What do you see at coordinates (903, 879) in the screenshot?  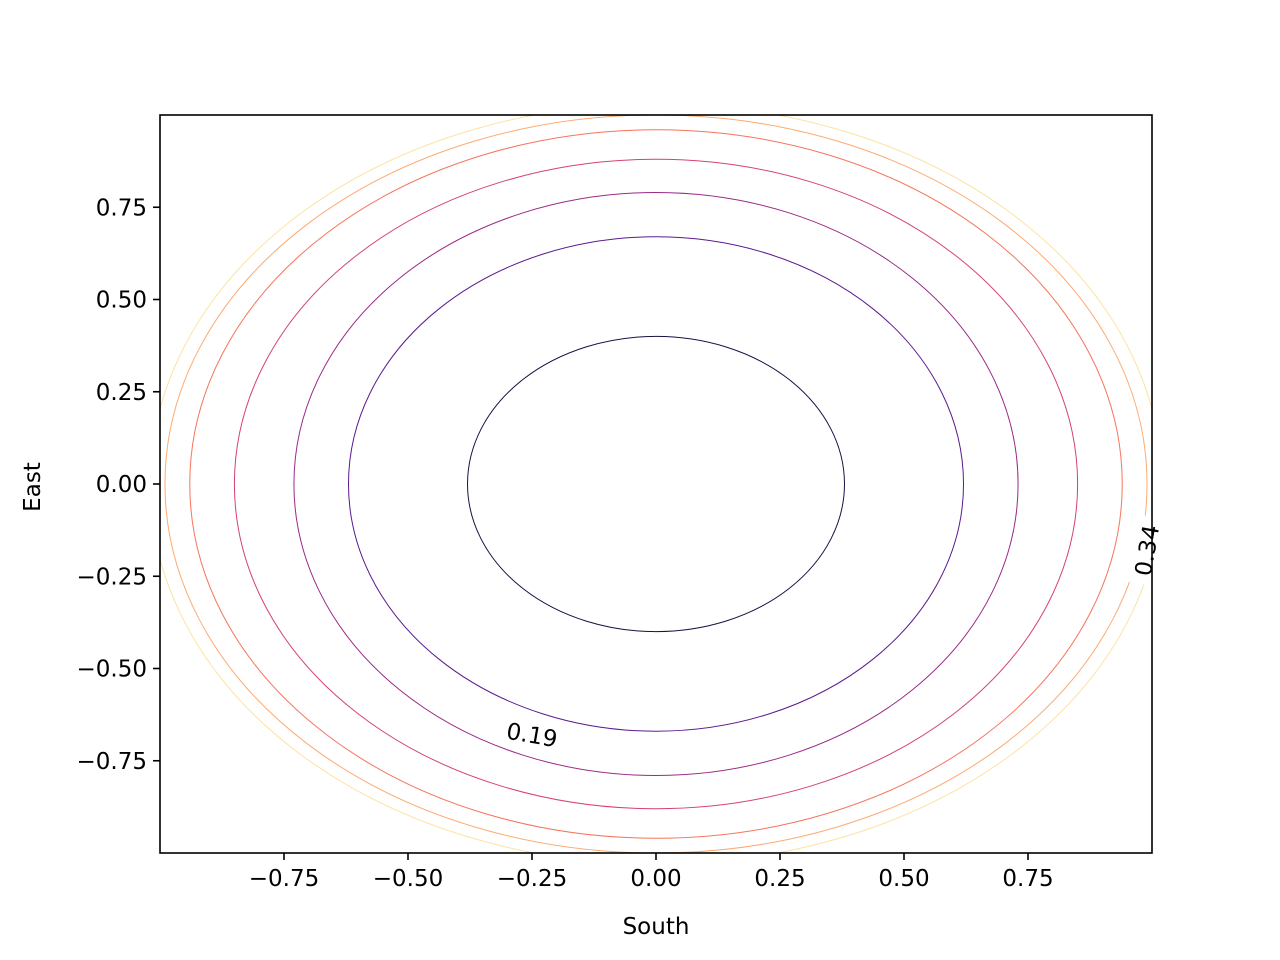 I see `x-tick-label: 0.50` at bounding box center [903, 879].